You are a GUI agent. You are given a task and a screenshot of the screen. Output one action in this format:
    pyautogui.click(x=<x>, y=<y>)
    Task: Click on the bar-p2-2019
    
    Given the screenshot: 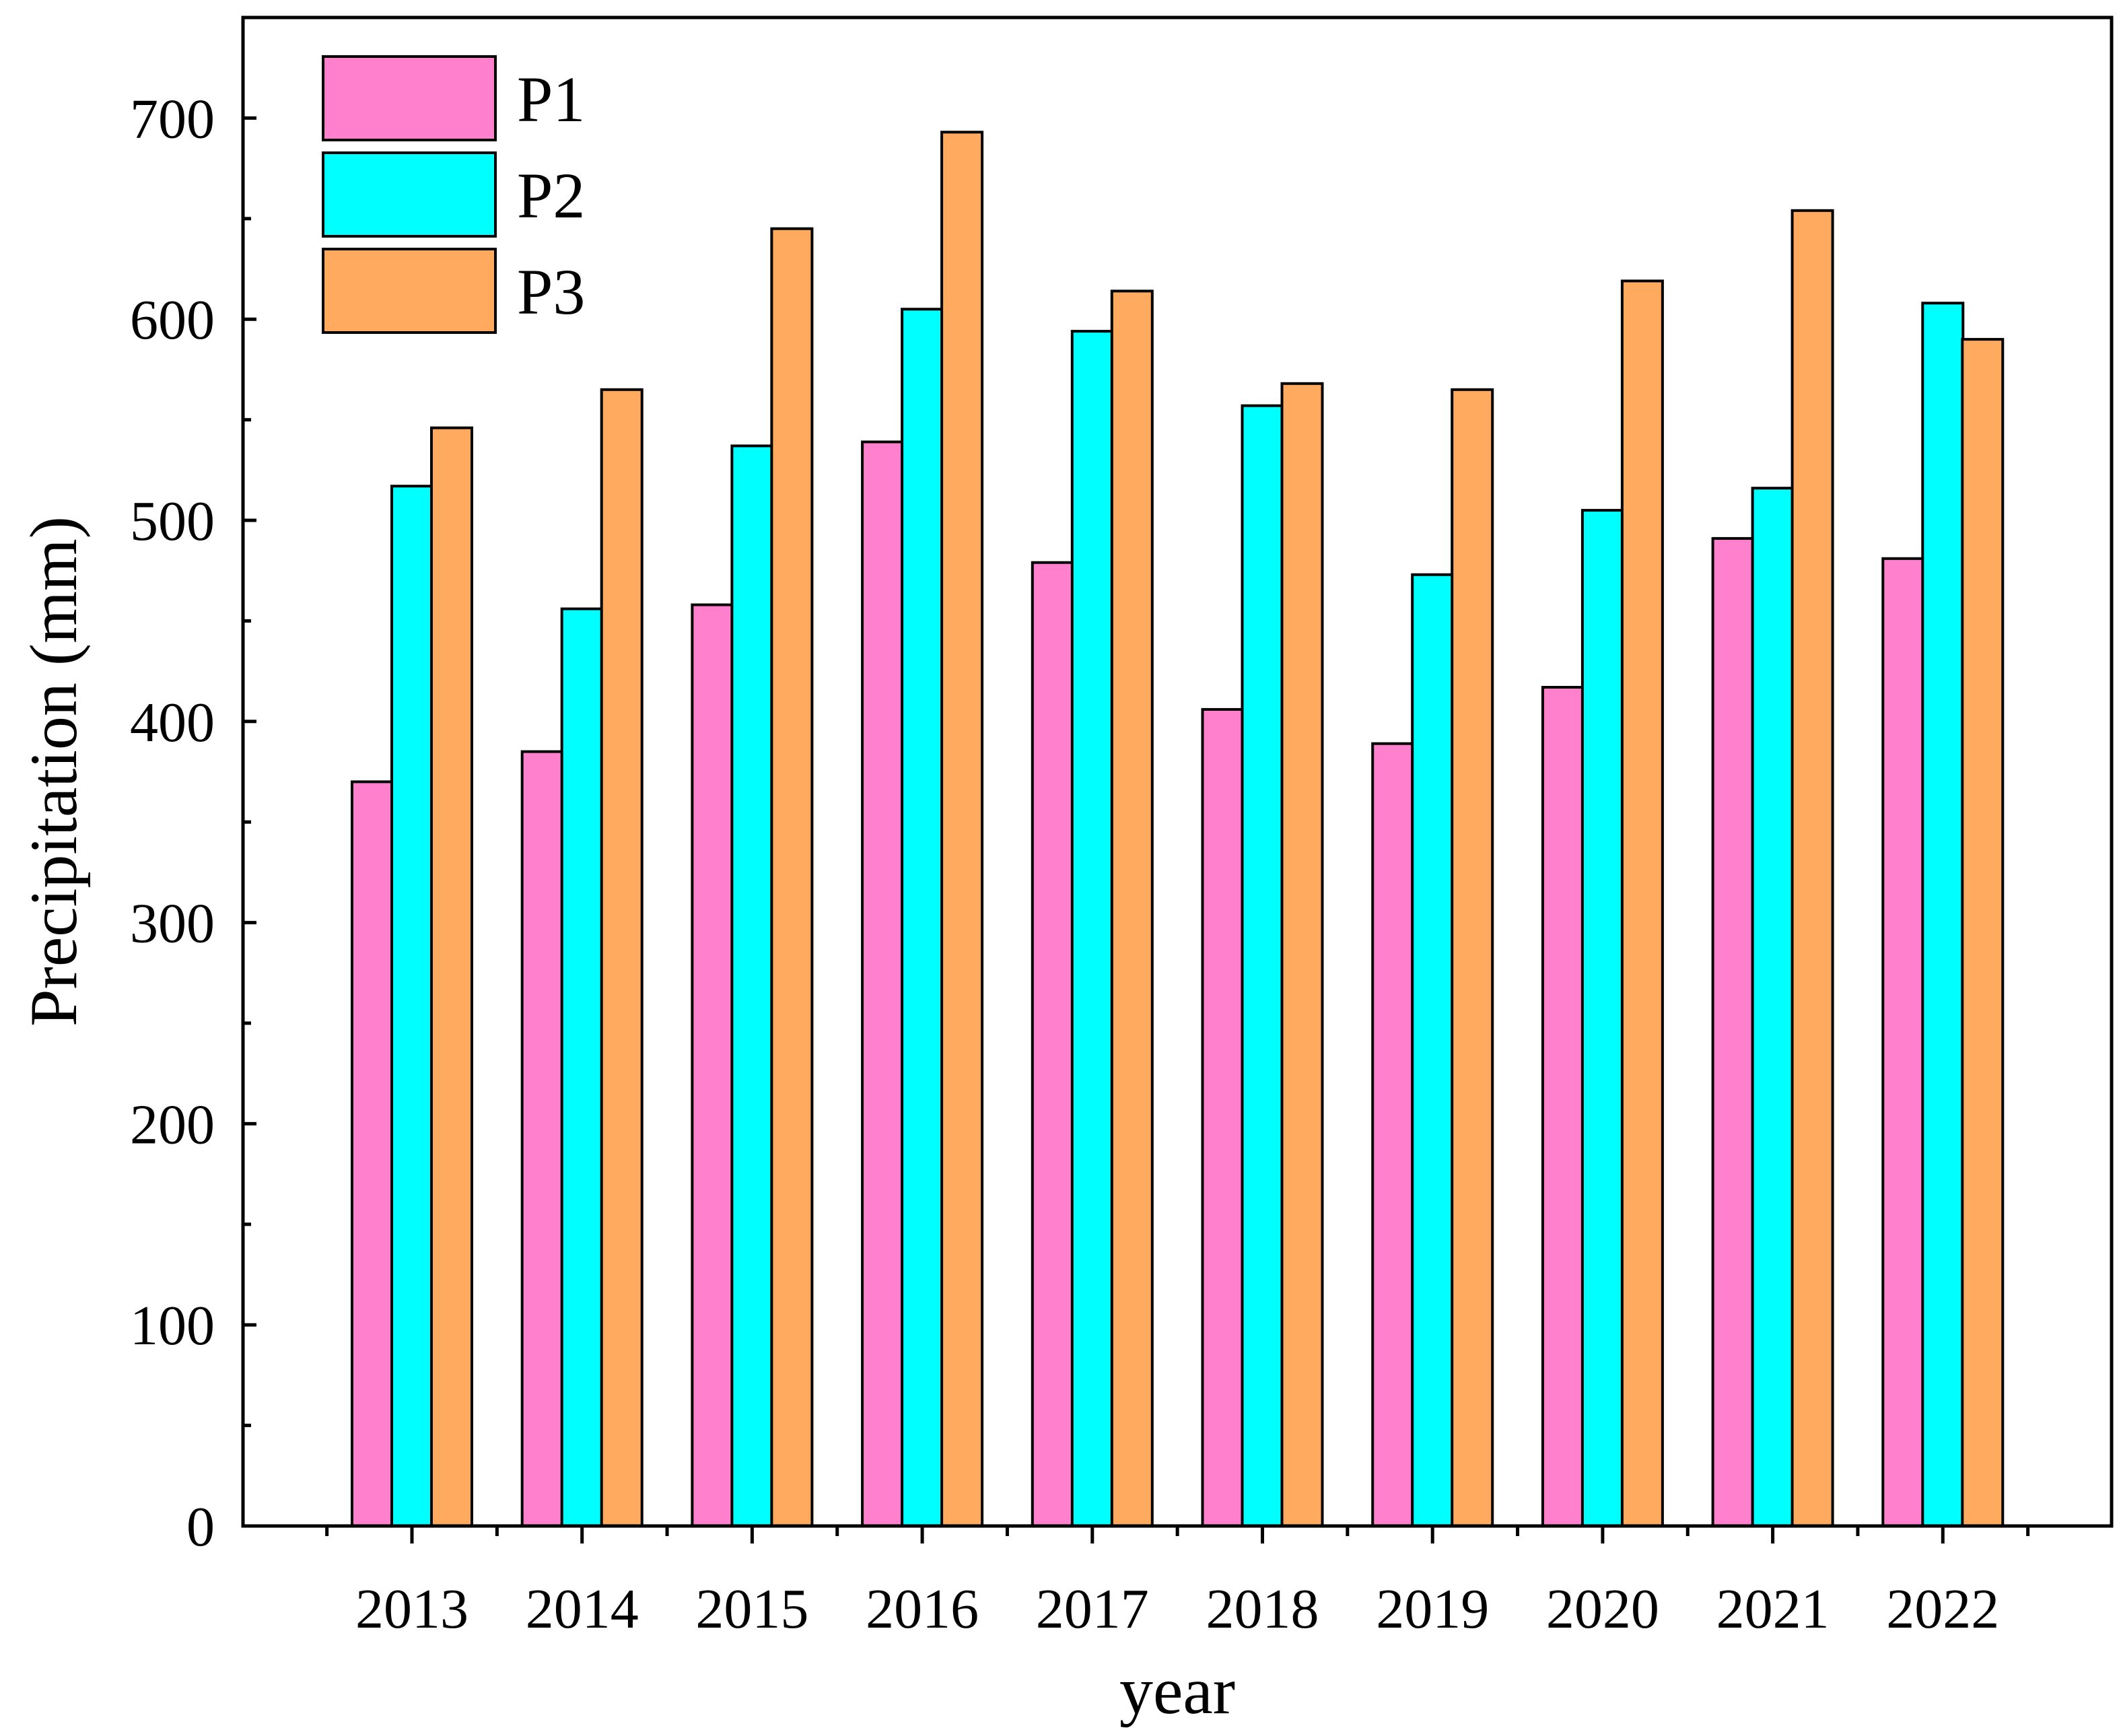 What is the action you would take?
    pyautogui.click(x=1433, y=1050)
    